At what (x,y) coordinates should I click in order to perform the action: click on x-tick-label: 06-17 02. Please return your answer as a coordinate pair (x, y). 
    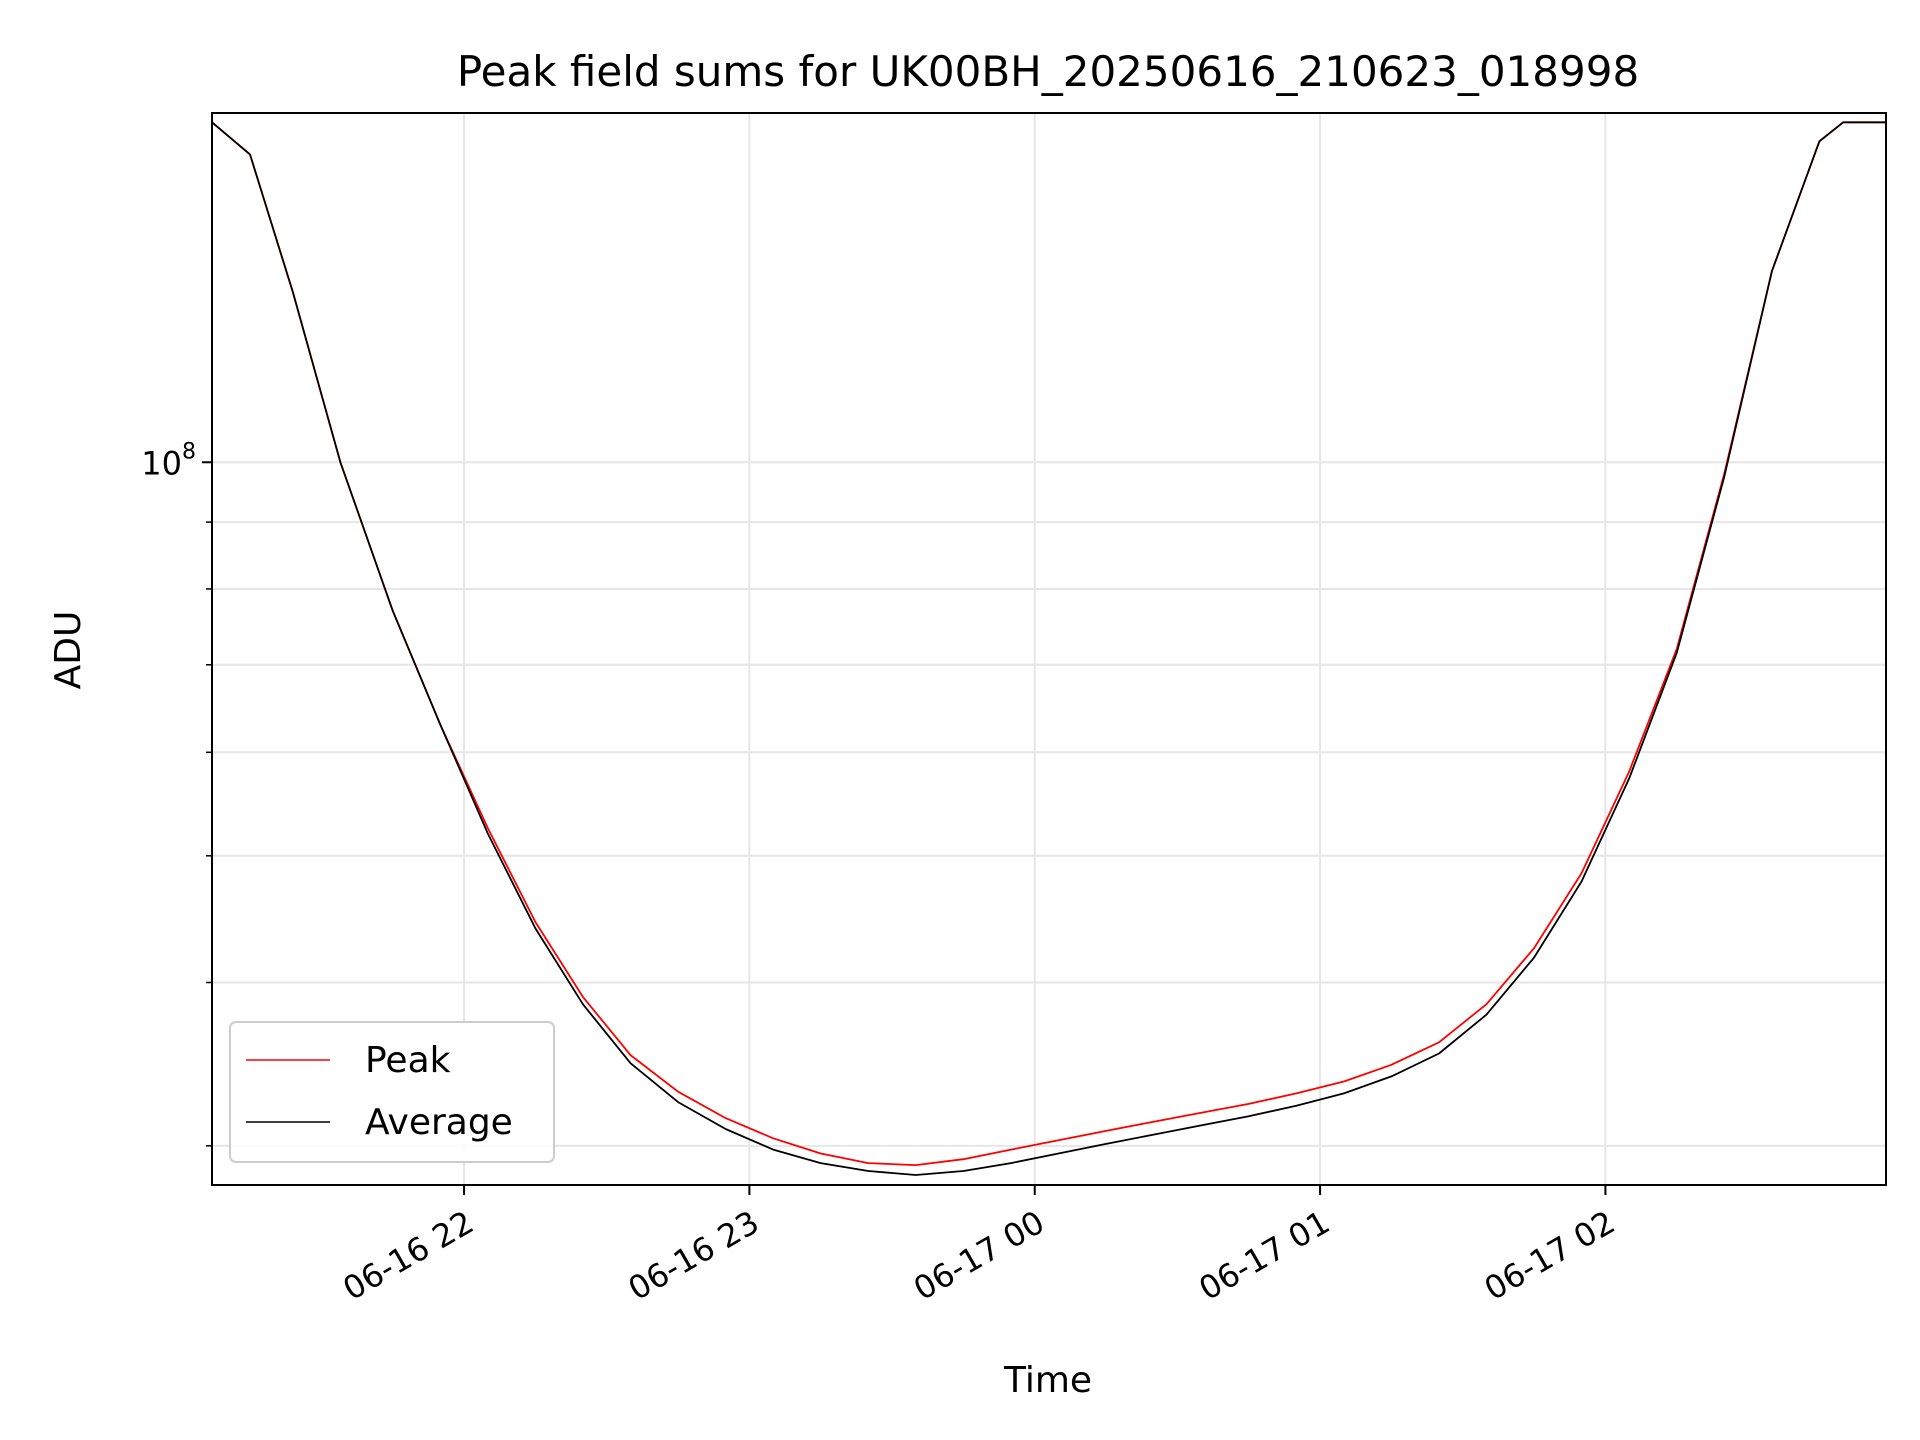
    Looking at the image, I should click on (1550, 1255).